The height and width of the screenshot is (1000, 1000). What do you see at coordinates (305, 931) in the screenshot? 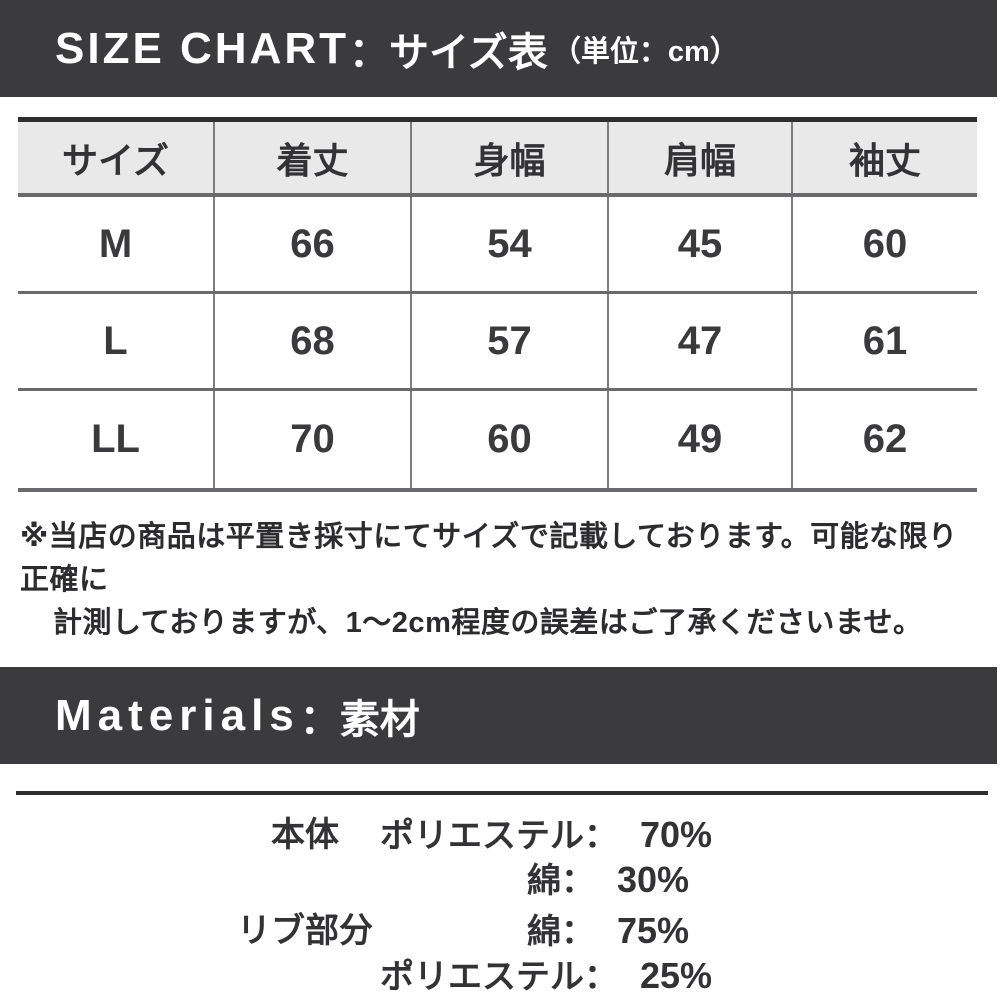
I see `material-part-label: リブ部分` at bounding box center [305, 931].